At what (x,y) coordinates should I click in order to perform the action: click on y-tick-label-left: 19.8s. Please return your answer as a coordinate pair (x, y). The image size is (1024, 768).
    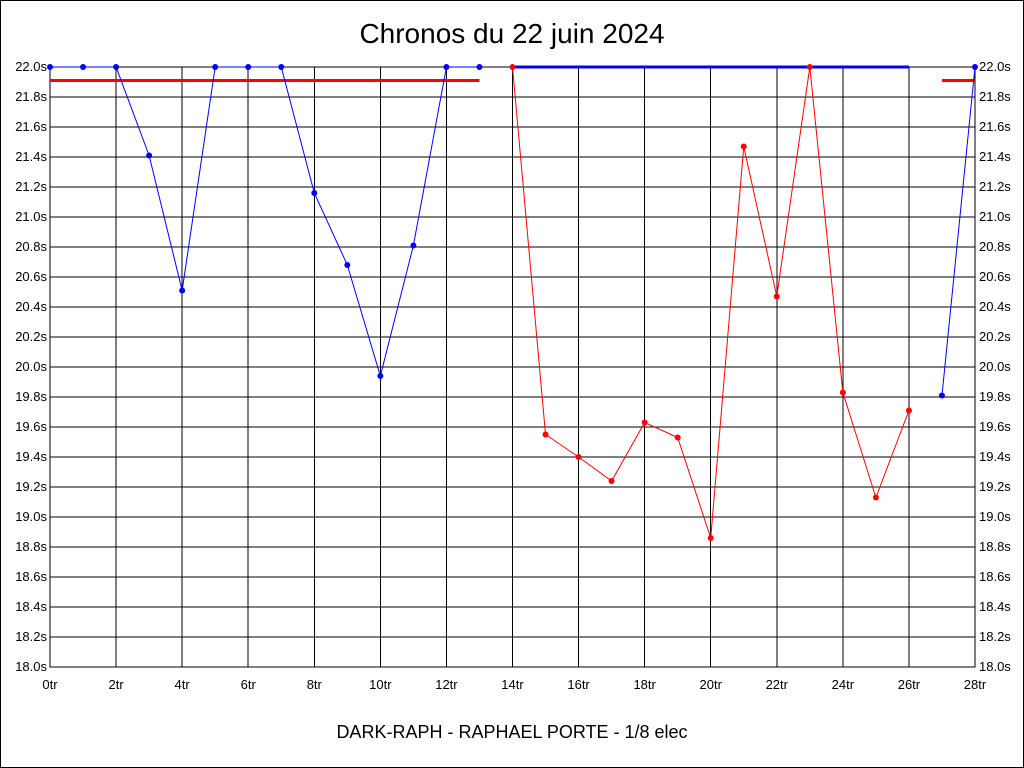
    Looking at the image, I should click on (31, 396).